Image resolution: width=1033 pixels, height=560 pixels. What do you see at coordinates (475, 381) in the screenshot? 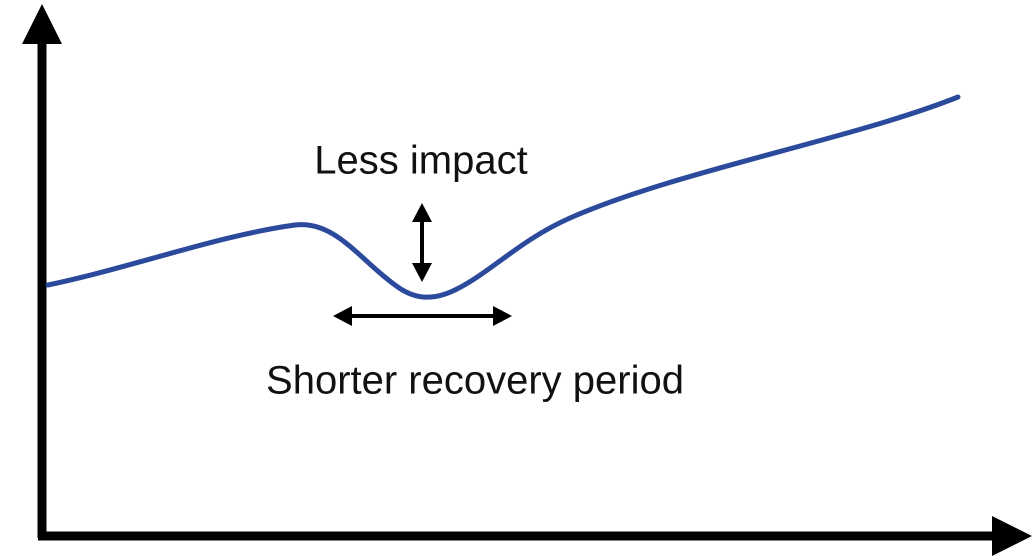
I see `recovery-label: Shorter recovery period` at bounding box center [475, 381].